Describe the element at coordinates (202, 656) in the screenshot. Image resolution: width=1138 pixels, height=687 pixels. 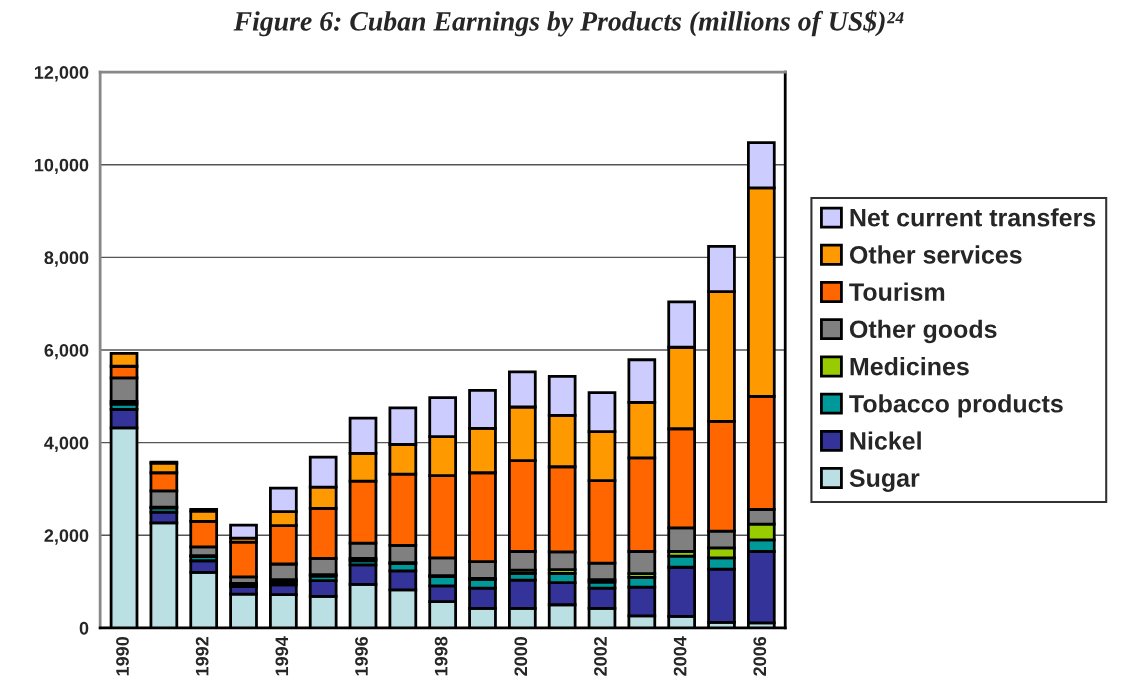
I see `x-tick-label: 1992` at that location.